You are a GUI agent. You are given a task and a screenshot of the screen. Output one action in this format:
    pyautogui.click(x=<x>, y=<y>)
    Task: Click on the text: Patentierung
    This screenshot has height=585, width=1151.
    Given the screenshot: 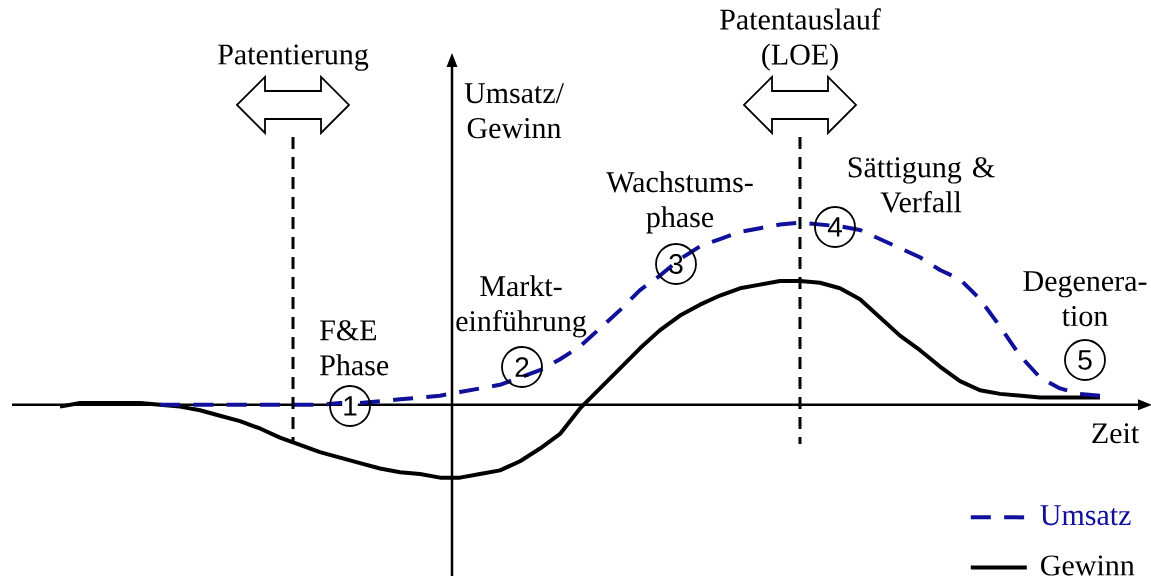 What is the action you would take?
    pyautogui.click(x=293, y=57)
    